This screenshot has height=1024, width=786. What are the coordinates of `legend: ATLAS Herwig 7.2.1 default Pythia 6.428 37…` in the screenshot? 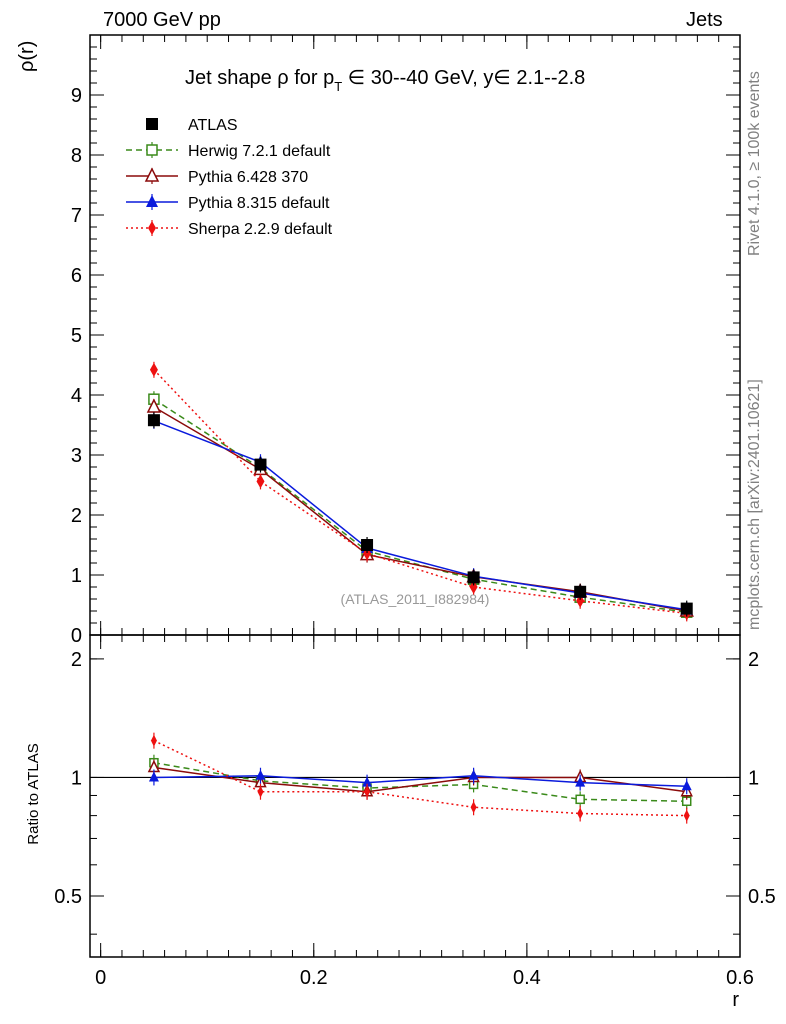 It's located at (229, 177).